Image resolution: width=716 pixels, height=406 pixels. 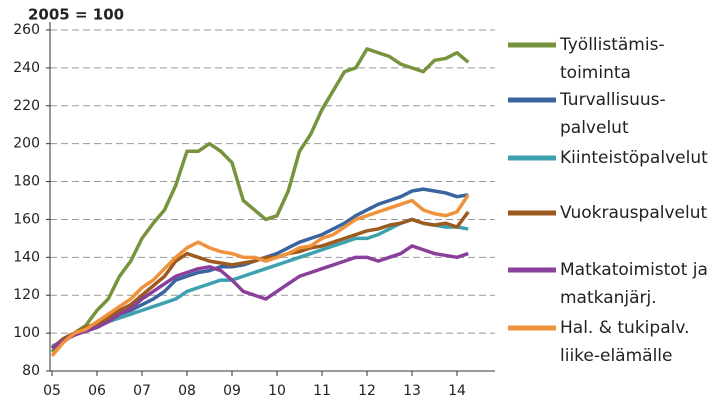 I want to click on y-tick-label: 140, so click(x=26, y=257).